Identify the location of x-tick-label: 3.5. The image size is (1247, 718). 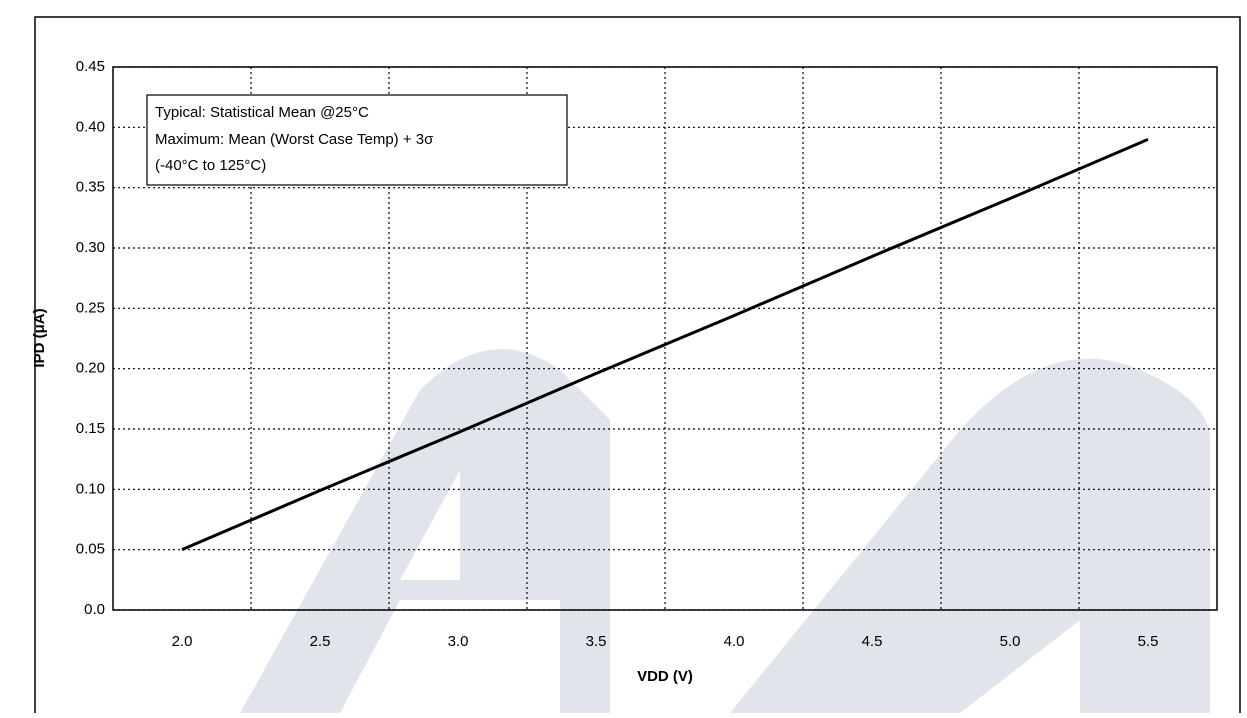
(596, 641).